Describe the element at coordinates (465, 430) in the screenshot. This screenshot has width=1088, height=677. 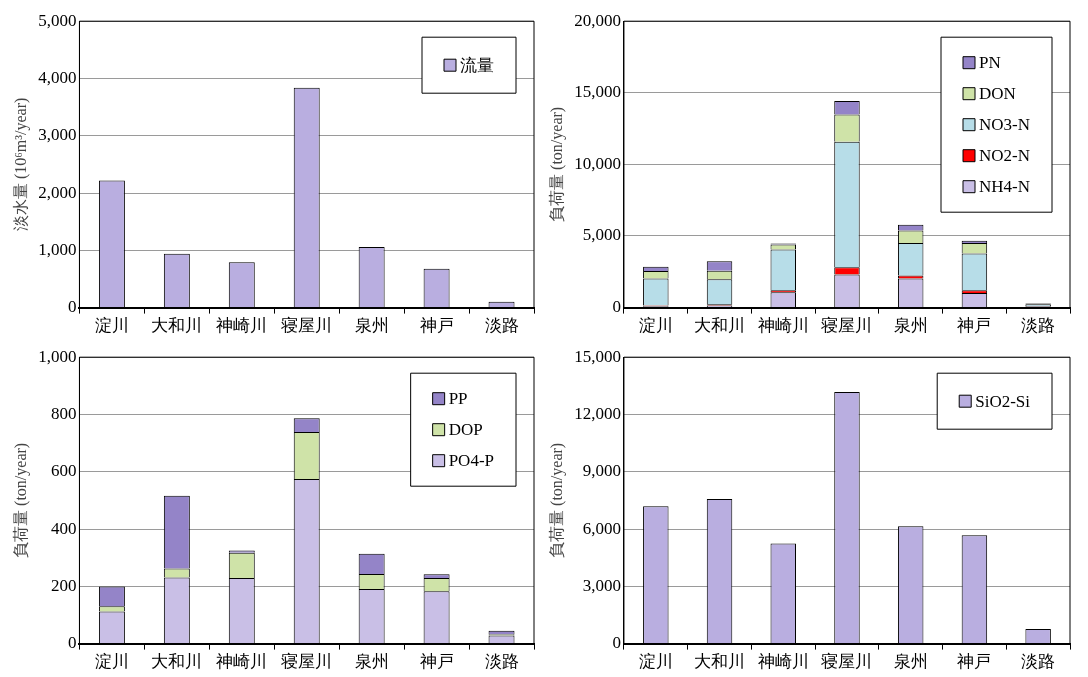
I see `legend-label: DOP` at that location.